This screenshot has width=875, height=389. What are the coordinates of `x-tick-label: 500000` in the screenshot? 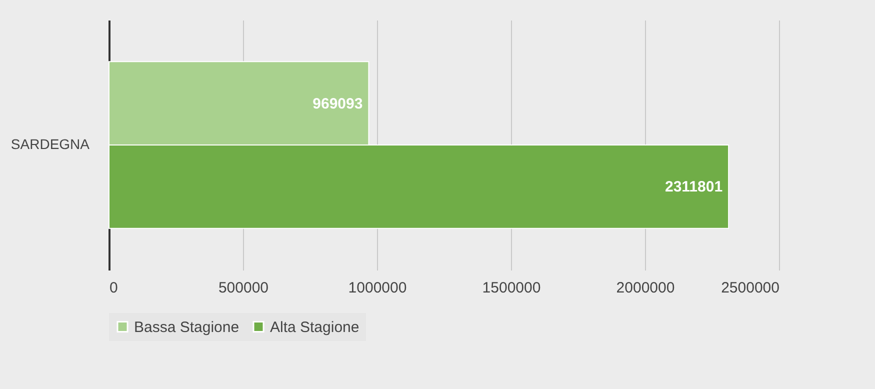 It's located at (243, 288).